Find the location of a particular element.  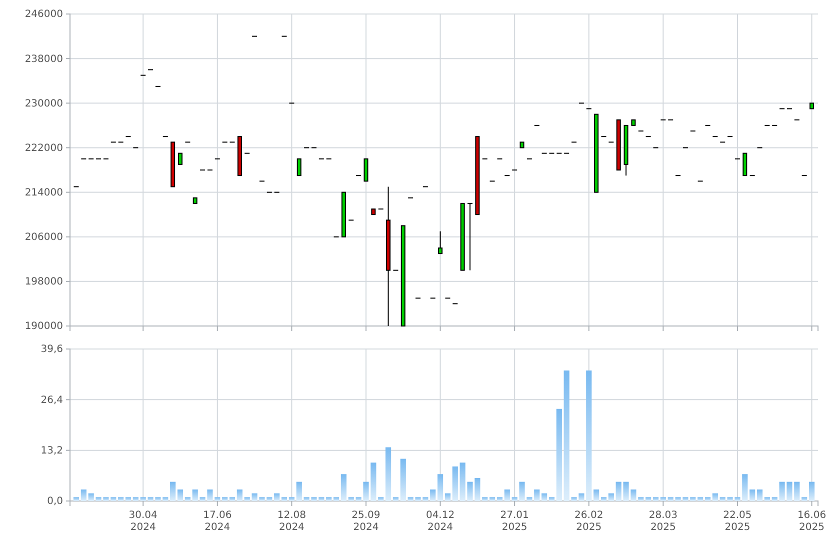

y-tick-label: 238000 is located at coordinates (43, 59).